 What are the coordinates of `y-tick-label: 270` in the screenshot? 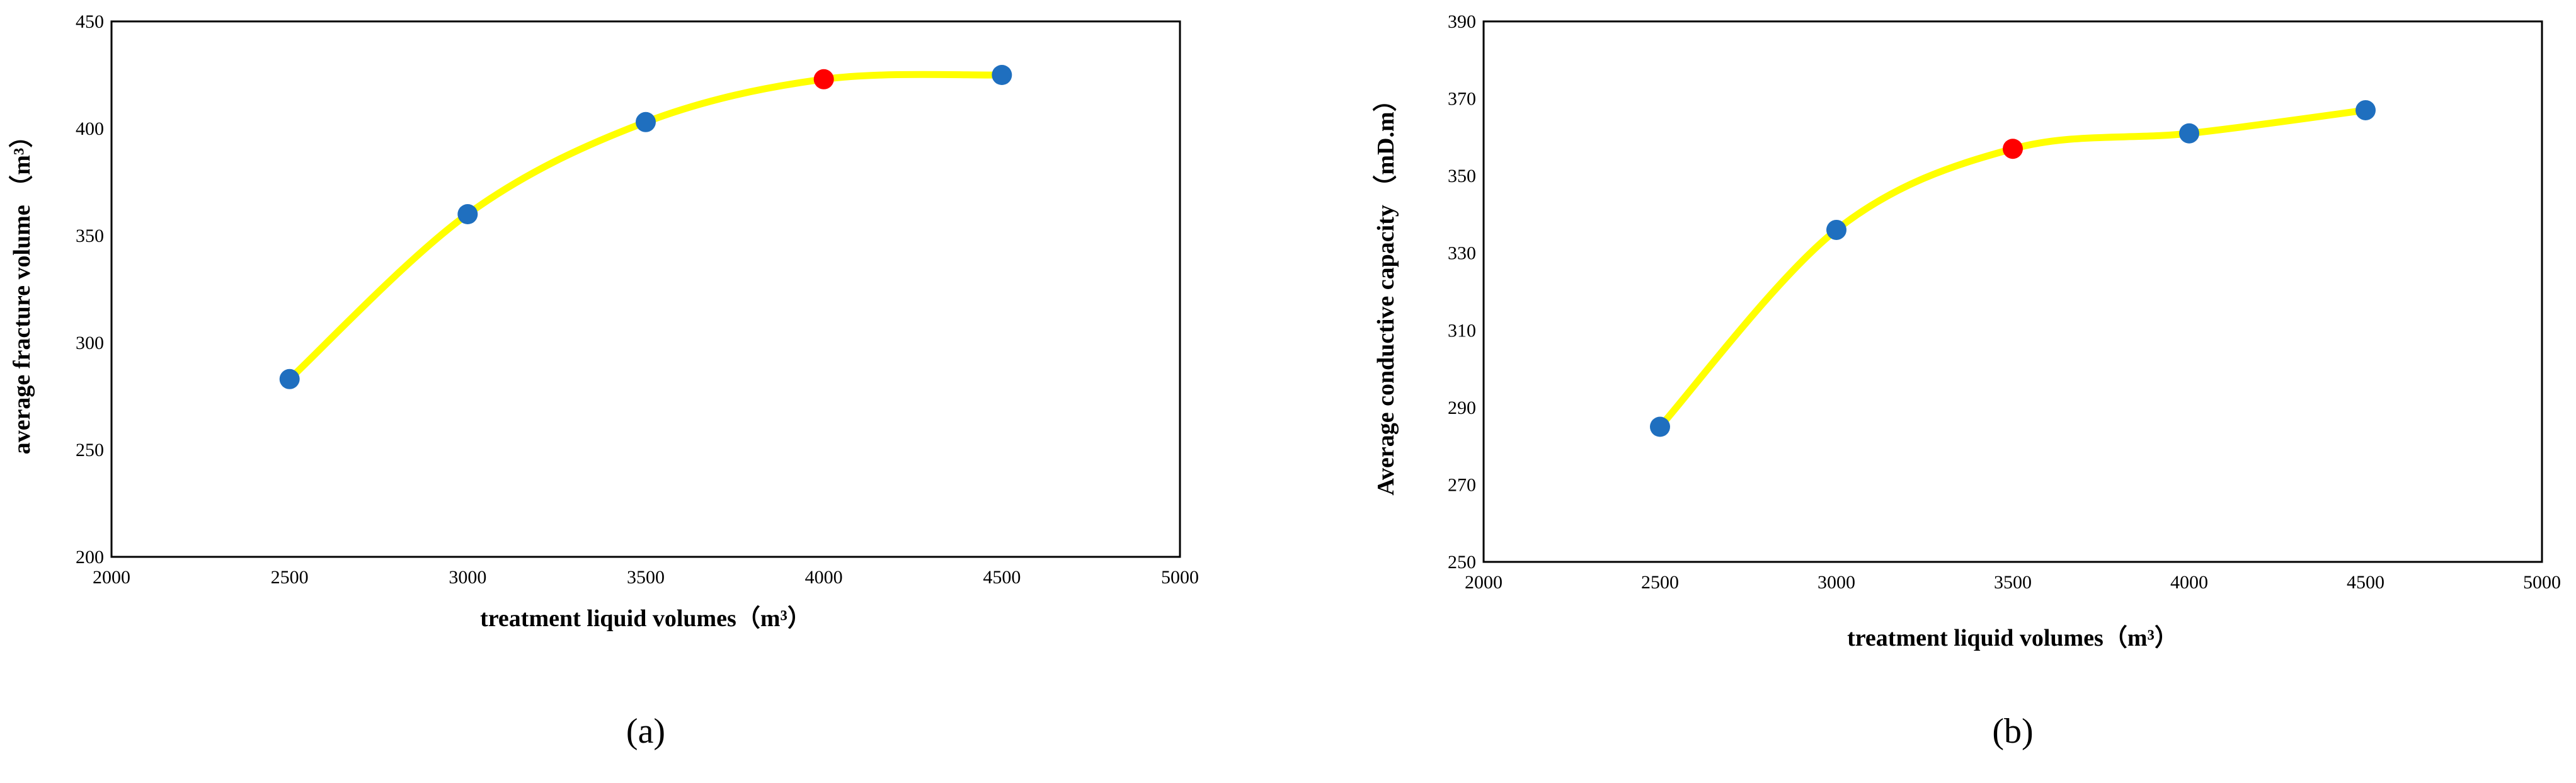 It's located at (1462, 484).